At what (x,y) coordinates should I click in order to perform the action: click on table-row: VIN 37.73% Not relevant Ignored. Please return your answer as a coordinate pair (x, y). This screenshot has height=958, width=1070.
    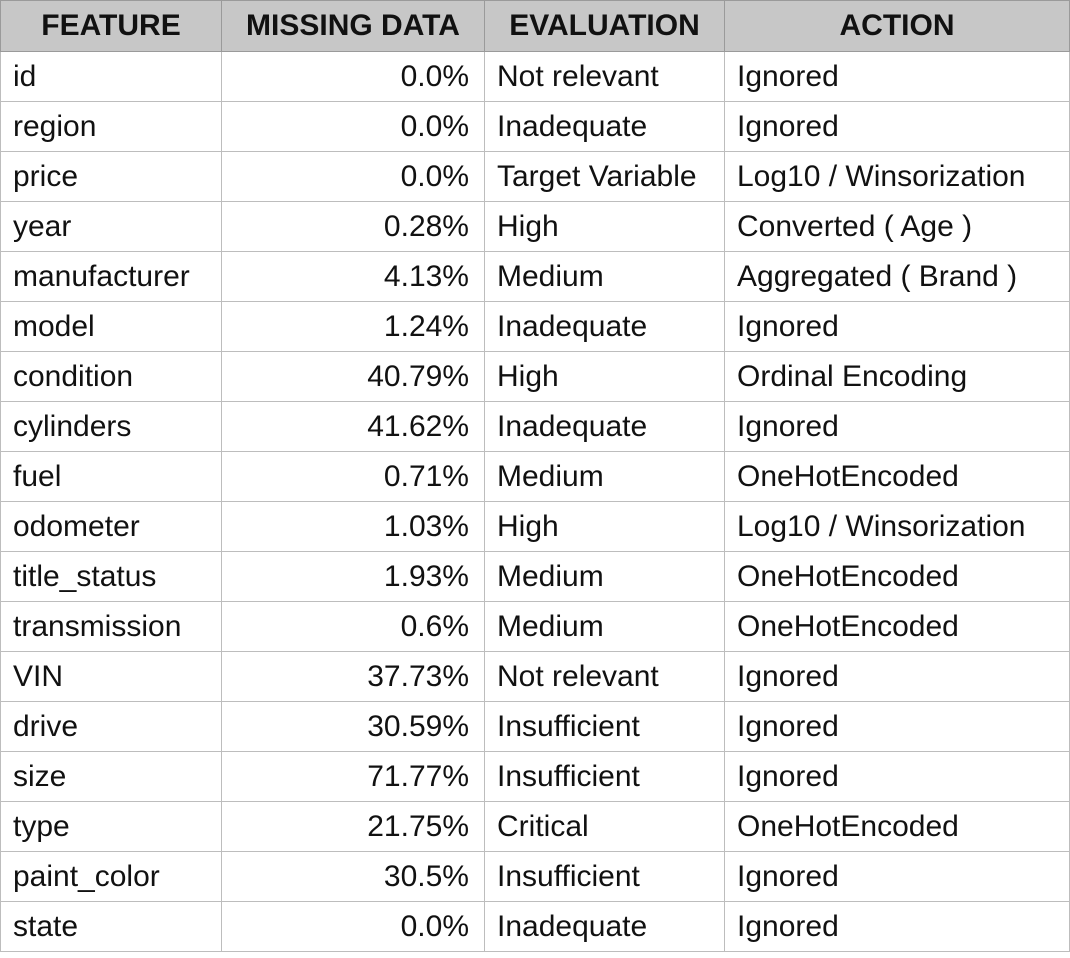
    Looking at the image, I should click on (535, 676).